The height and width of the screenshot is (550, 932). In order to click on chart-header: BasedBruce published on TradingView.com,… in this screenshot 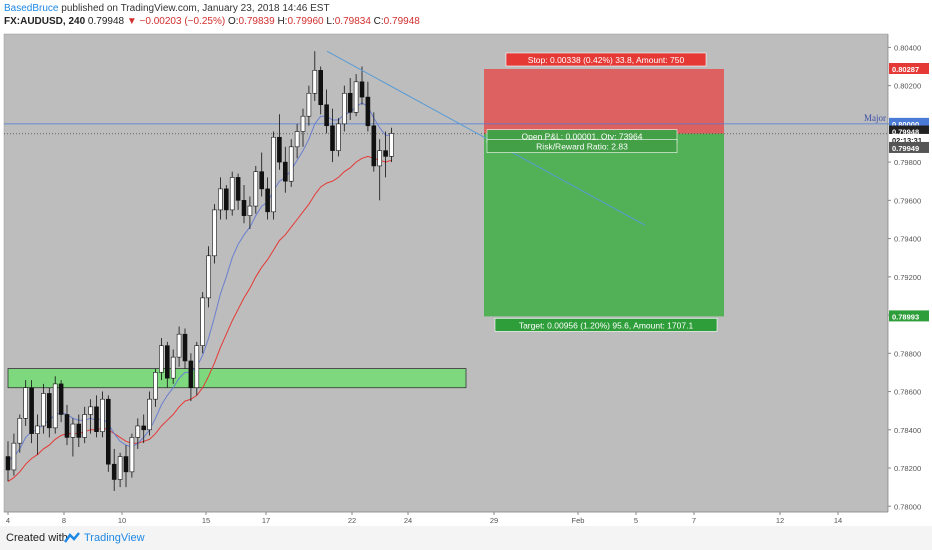, I will do `click(466, 15)`.